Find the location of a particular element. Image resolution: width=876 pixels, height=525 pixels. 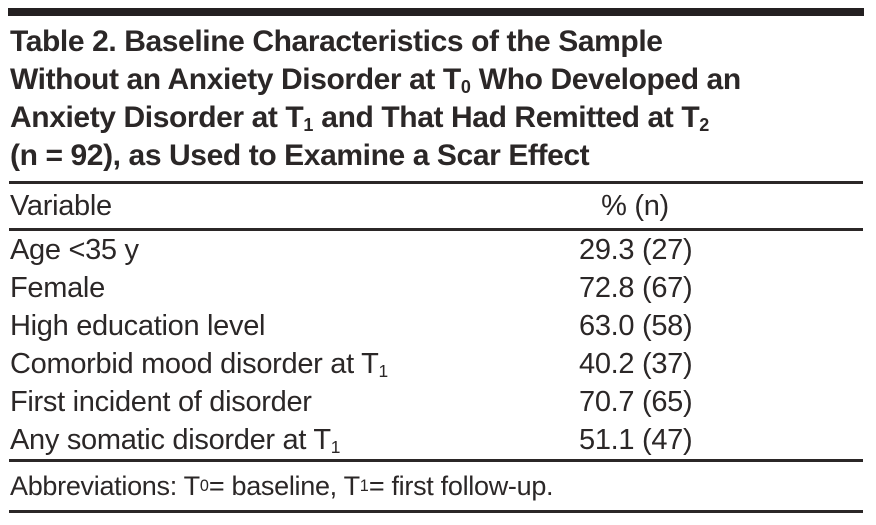

column-header-value-cell: % (n) is located at coordinates (721, 206).